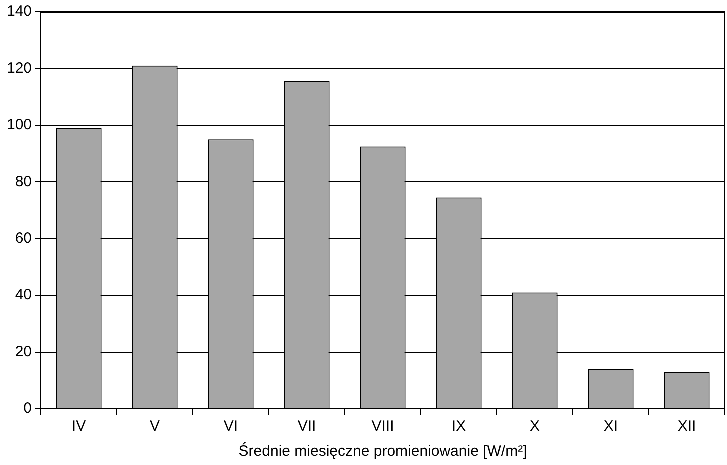 The height and width of the screenshot is (465, 727). What do you see at coordinates (79, 427) in the screenshot?
I see `x-tick-label: IV` at bounding box center [79, 427].